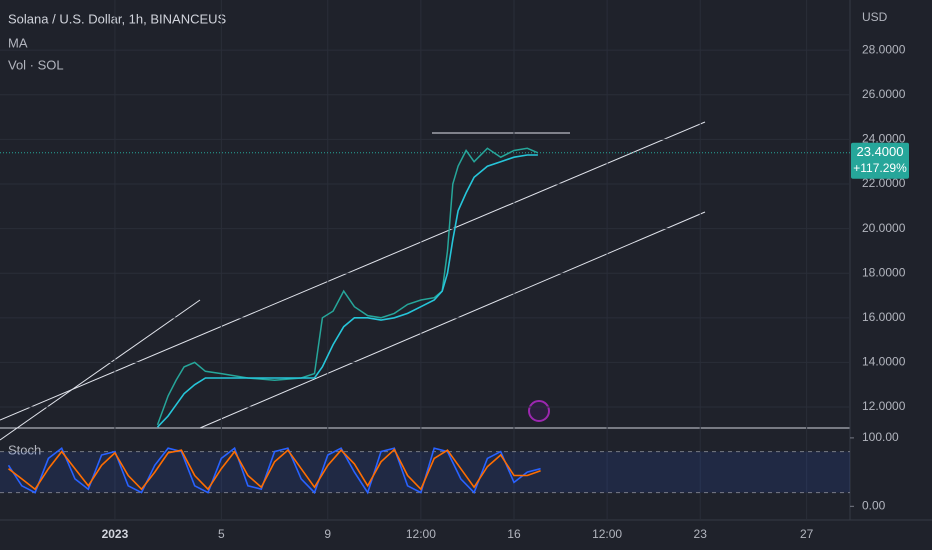 Image resolution: width=932 pixels, height=550 pixels. What do you see at coordinates (884, 317) in the screenshot?
I see `y-tick-label: 16.0000` at bounding box center [884, 317].